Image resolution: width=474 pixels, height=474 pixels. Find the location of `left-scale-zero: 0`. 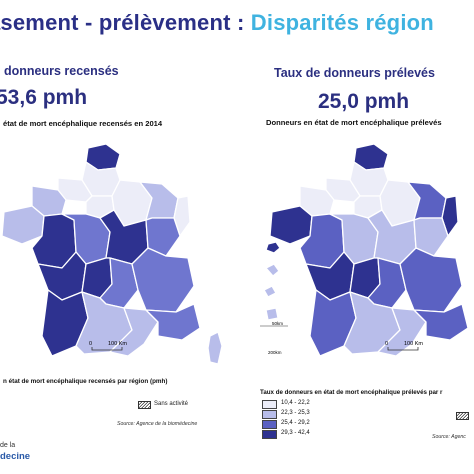

left-scale-zero: 0 is located at coordinates (90, 344).